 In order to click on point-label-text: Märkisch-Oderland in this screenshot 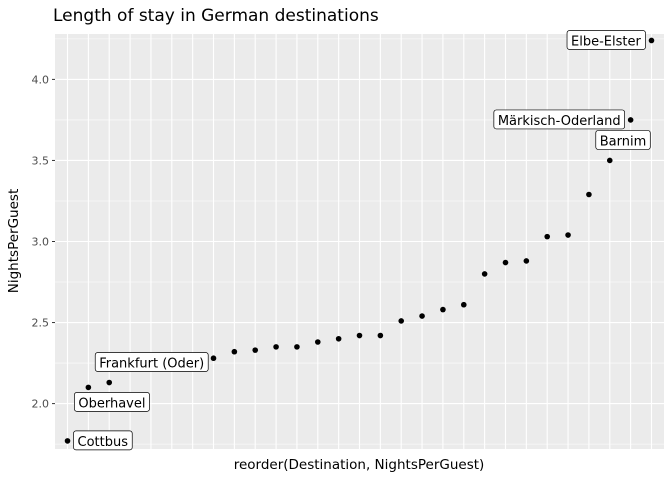, I will do `click(559, 121)`.